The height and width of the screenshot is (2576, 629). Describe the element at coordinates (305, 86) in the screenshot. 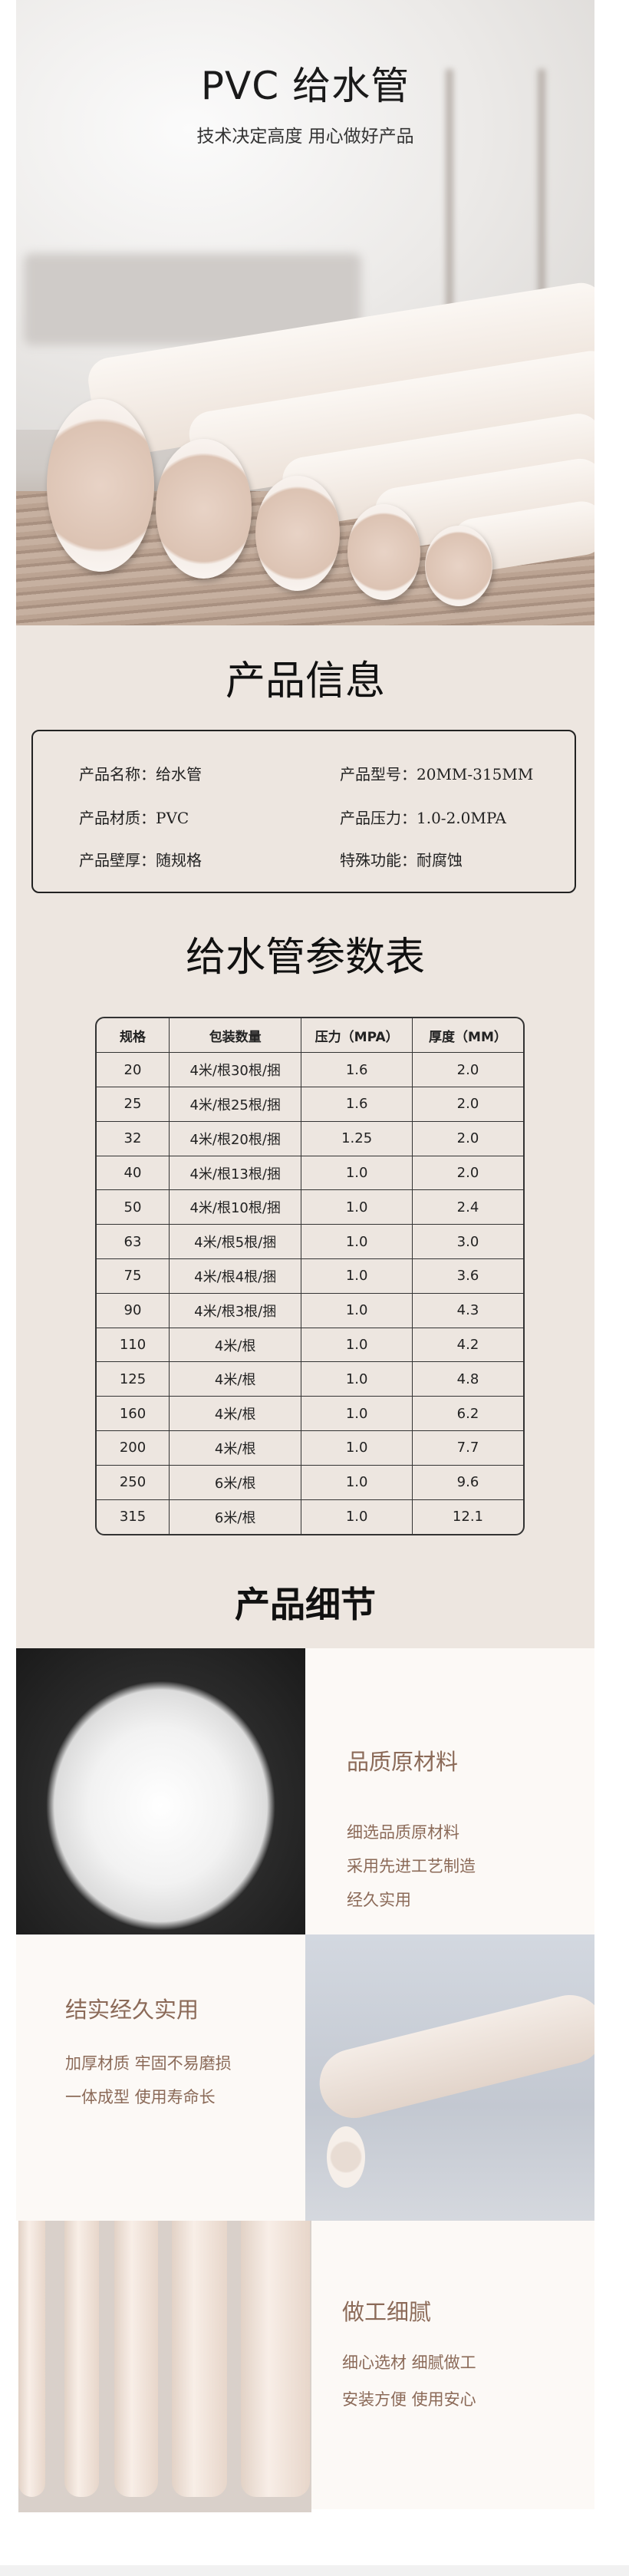

I see `hero-title: PVC 给水管` at that location.